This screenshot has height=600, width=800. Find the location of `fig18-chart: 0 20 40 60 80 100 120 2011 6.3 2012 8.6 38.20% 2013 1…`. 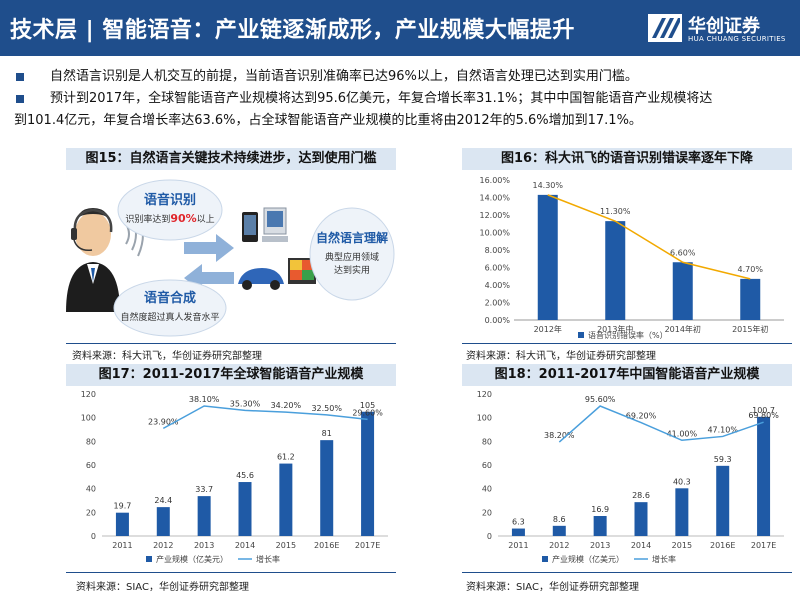

fig18-chart: 0 20 40 60 80 100 120 2011 6.3 2012 8.6 38.20% 2013 1… is located at coordinates (630, 477).